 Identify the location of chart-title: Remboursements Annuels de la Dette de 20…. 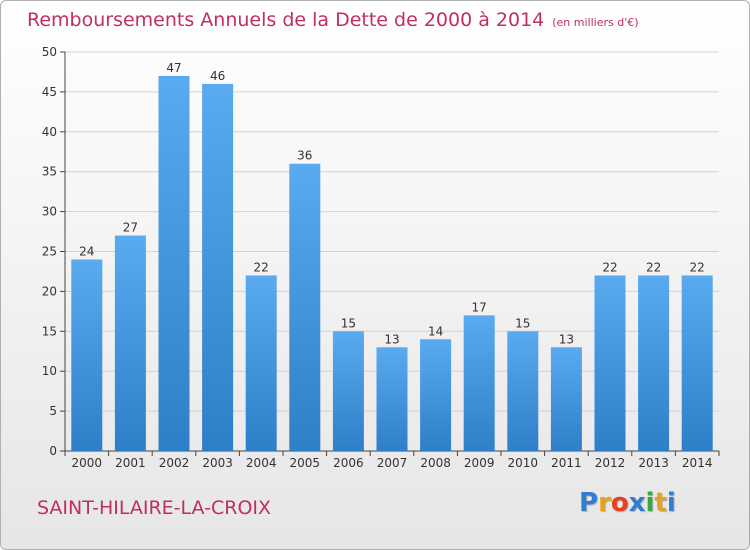
(333, 20).